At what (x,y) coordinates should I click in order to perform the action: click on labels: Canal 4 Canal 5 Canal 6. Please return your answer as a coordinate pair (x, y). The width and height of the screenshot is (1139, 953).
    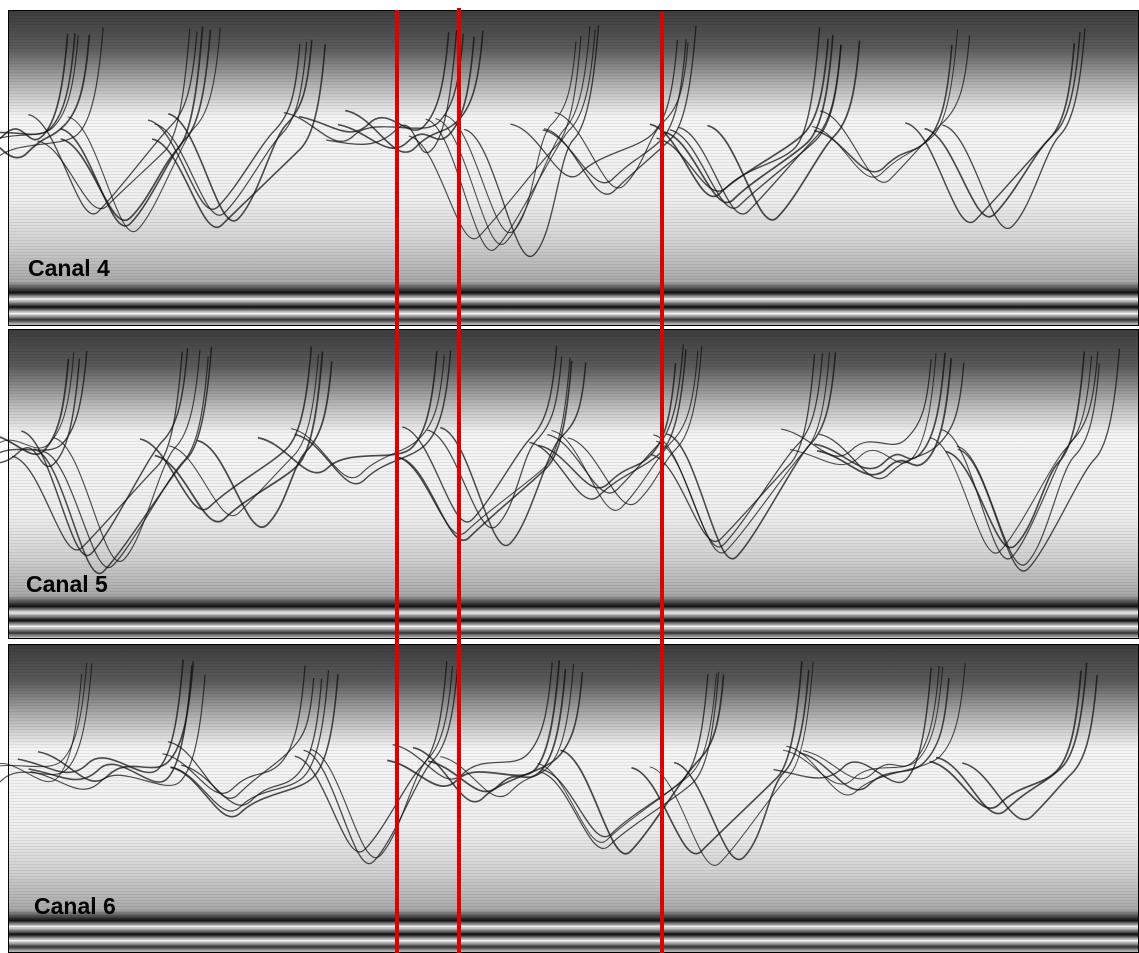
    Looking at the image, I should click on (71, 587).